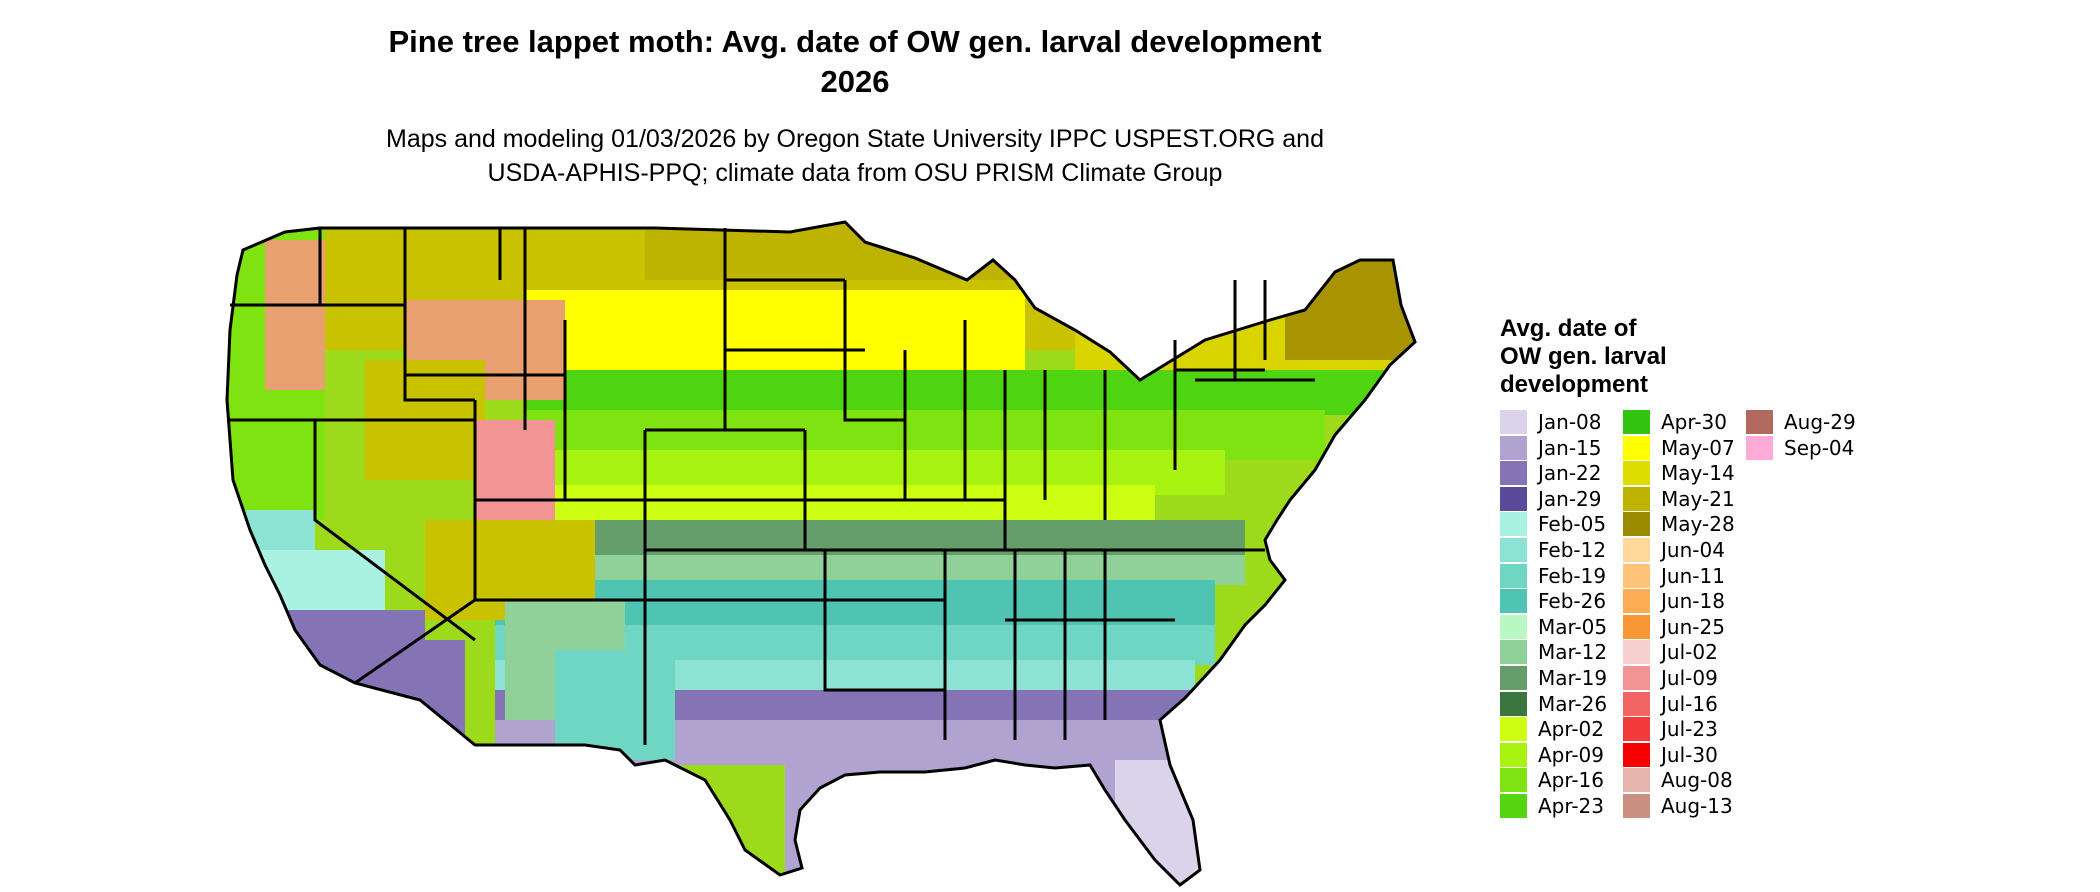  I want to click on legend-key: Feb-12, so click(1555, 550).